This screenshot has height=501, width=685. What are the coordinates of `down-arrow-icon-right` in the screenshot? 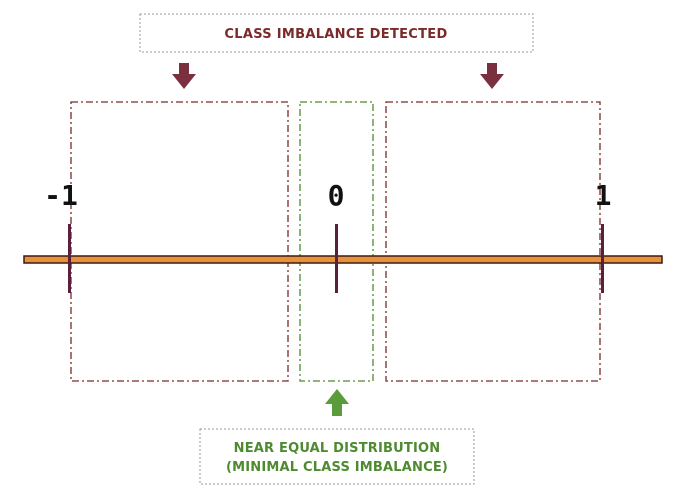 It's located at (492, 76).